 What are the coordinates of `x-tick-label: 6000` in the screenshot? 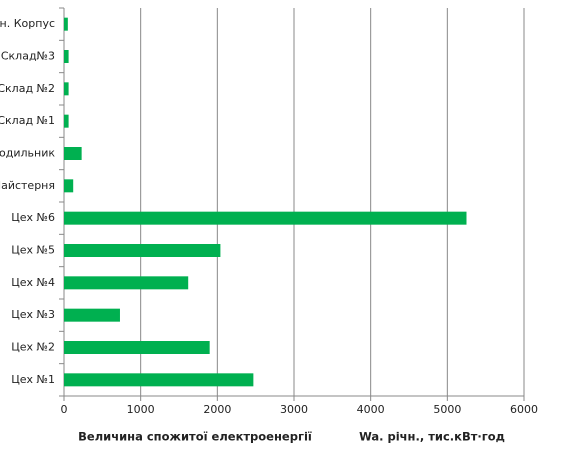 It's located at (524, 409).